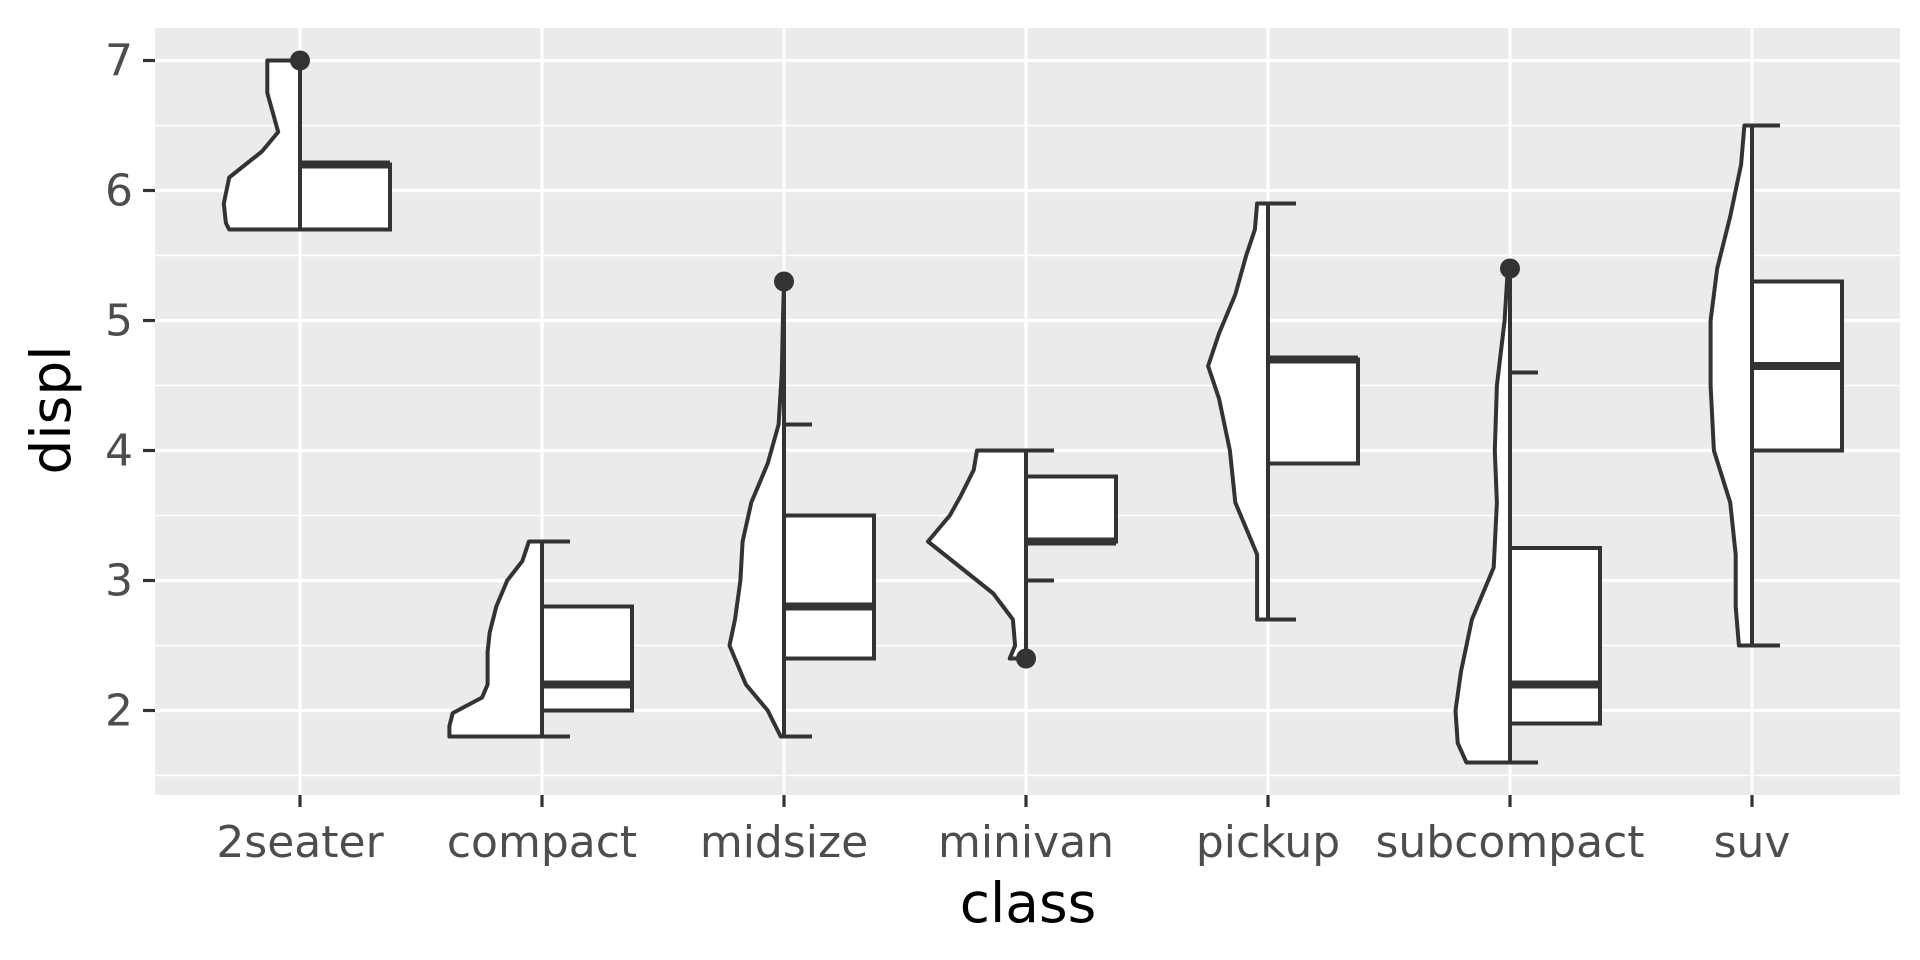 Image resolution: width=1920 pixels, height=960 pixels. Describe the element at coordinates (300, 842) in the screenshot. I see `x-tick-label: 2seater` at that location.